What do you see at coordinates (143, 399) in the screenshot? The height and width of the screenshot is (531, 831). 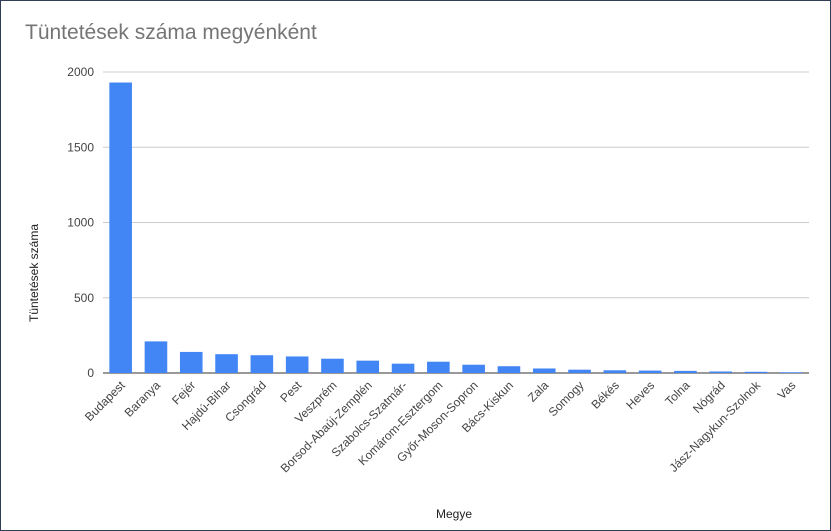 I see `x-tick-label: Baranya` at bounding box center [143, 399].